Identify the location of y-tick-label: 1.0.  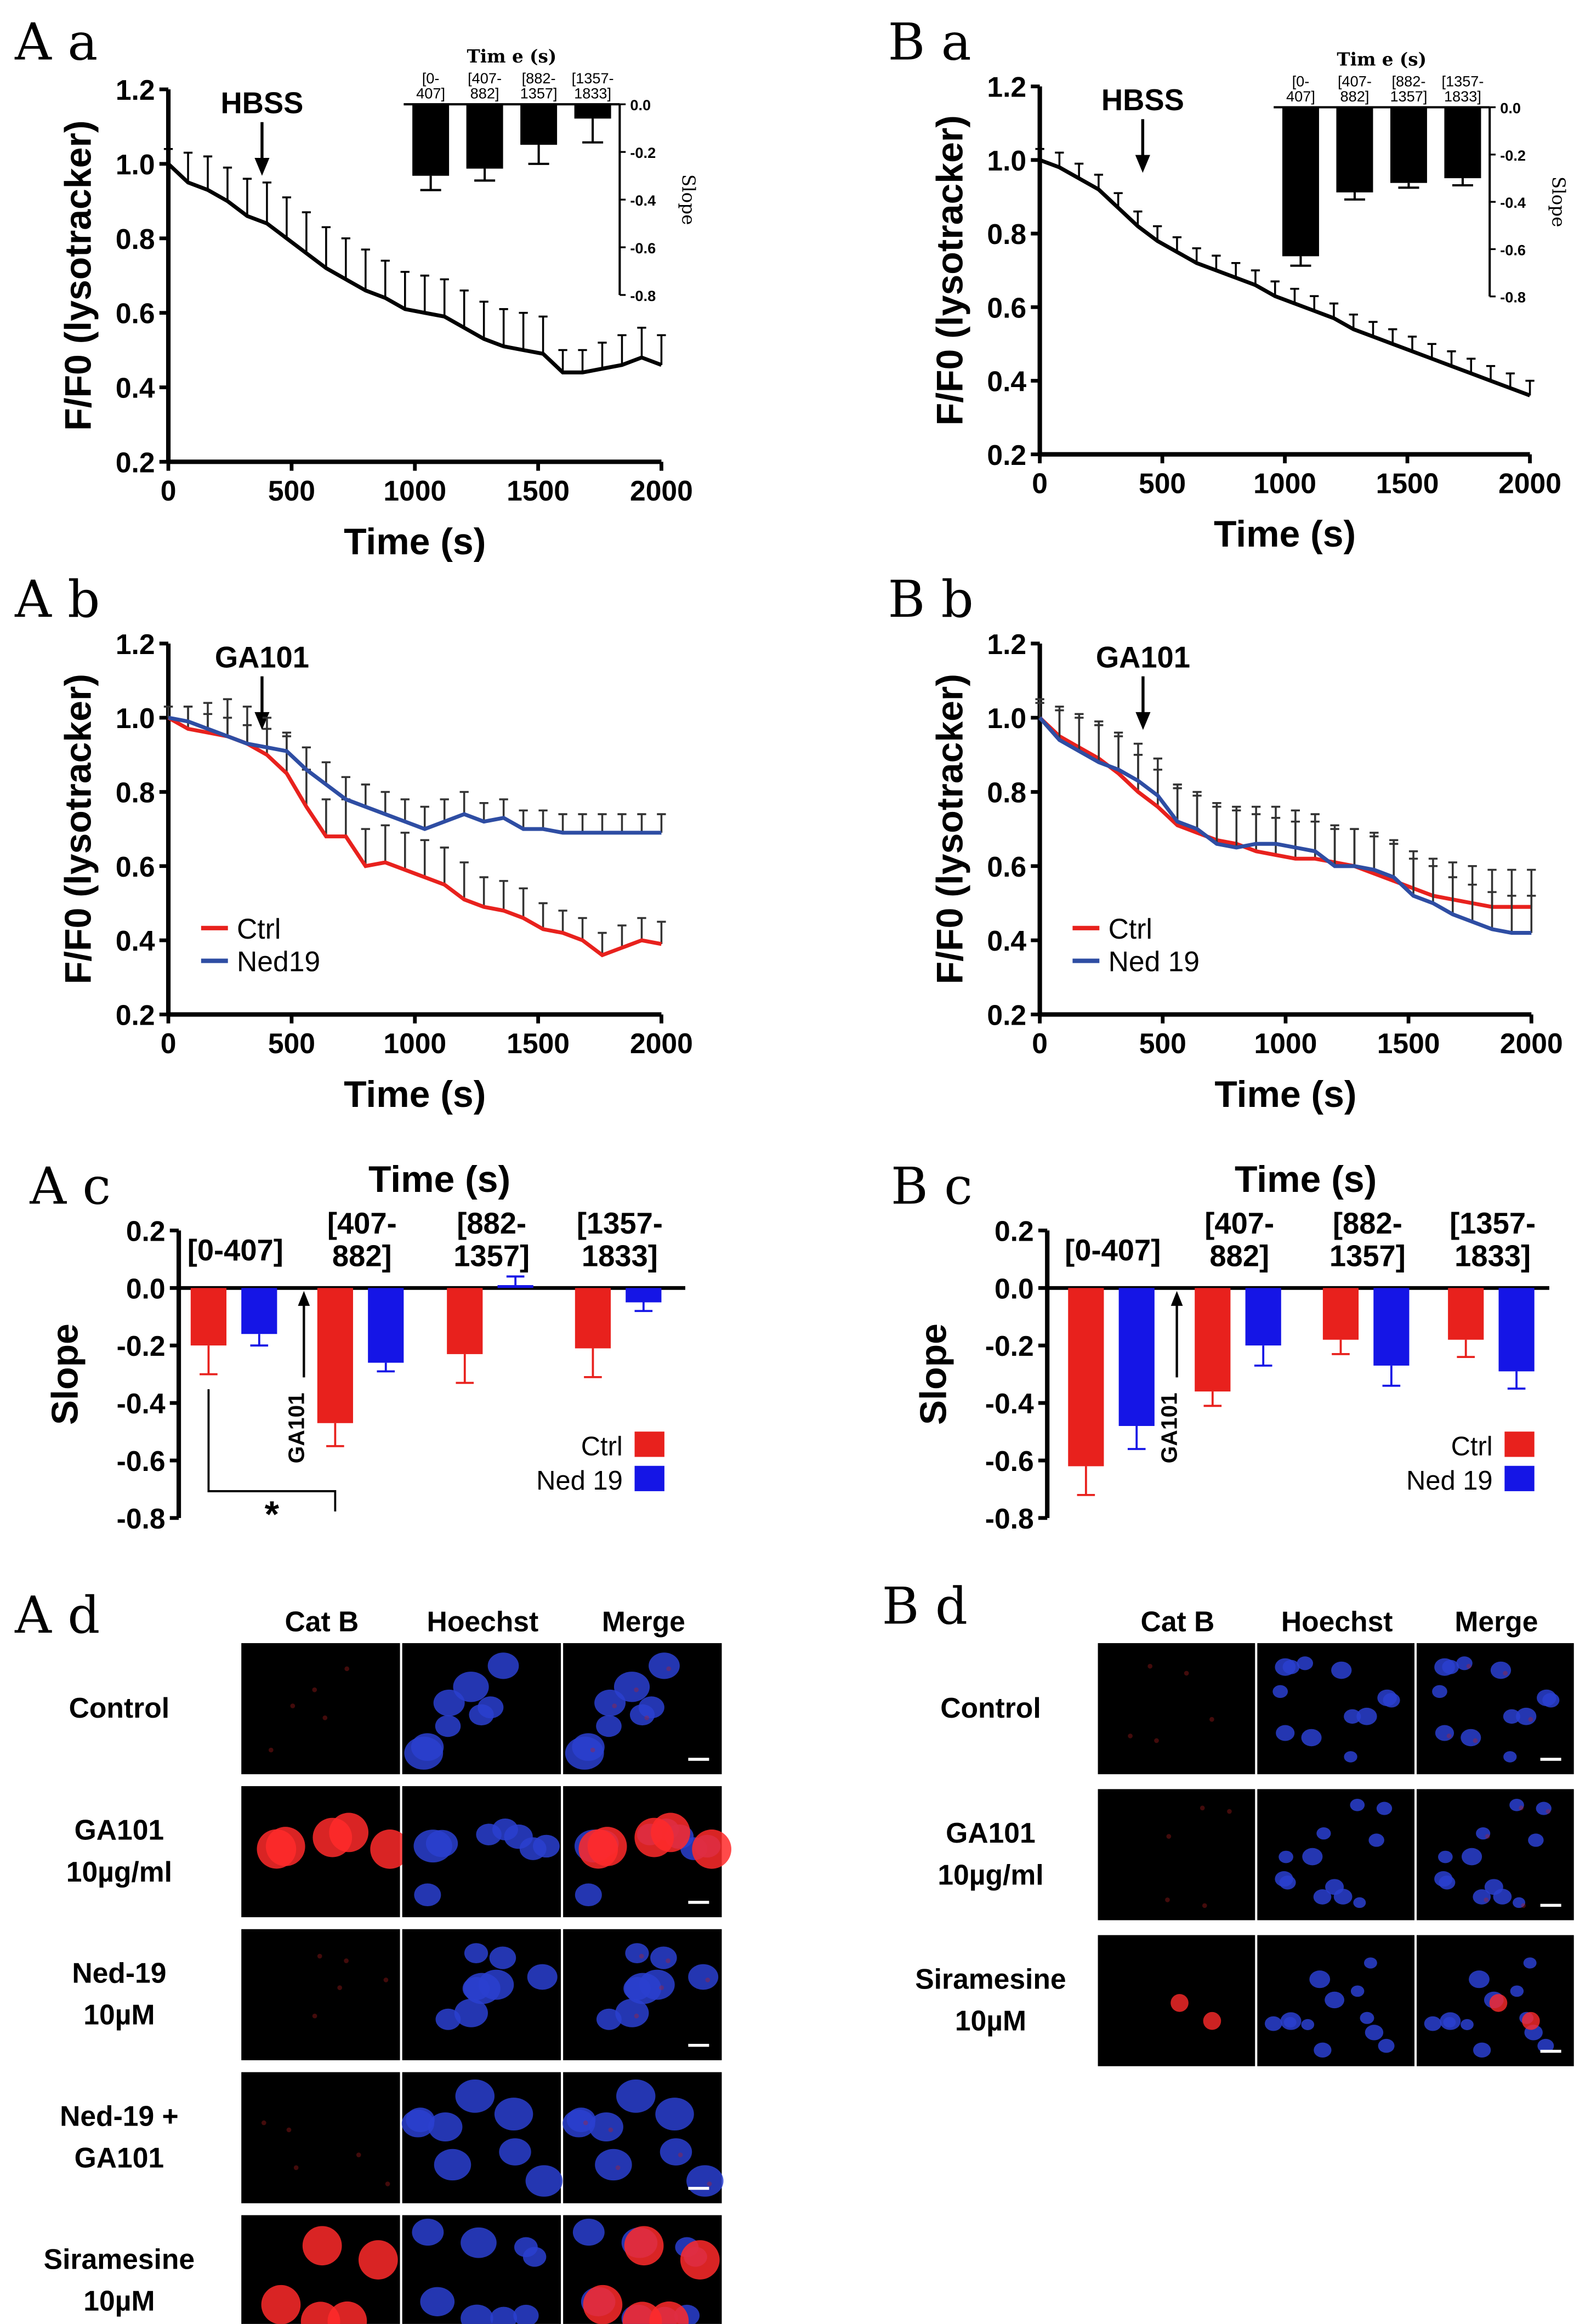
(1006, 718).